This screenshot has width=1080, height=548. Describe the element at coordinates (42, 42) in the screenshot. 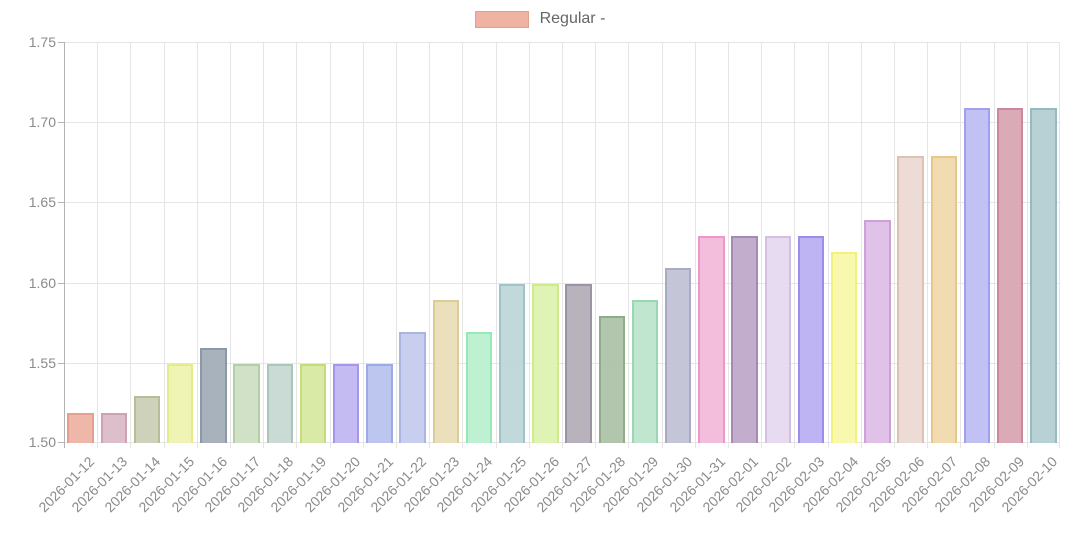

I see `y-axis-label: 1.75` at that location.